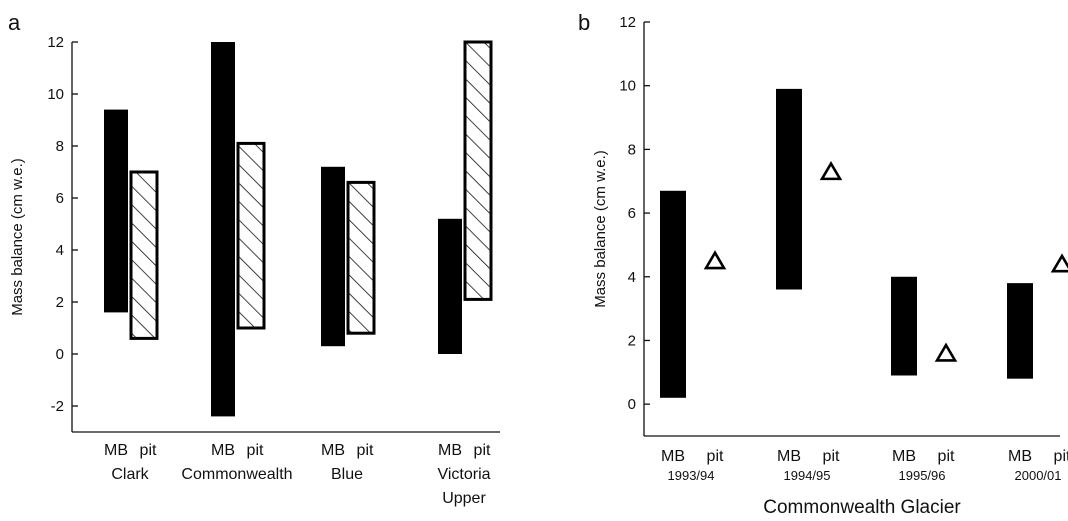 Image resolution: width=1068 pixels, height=521 pixels. Describe the element at coordinates (807, 475) in the screenshot. I see `group-label: 1994/95` at that location.